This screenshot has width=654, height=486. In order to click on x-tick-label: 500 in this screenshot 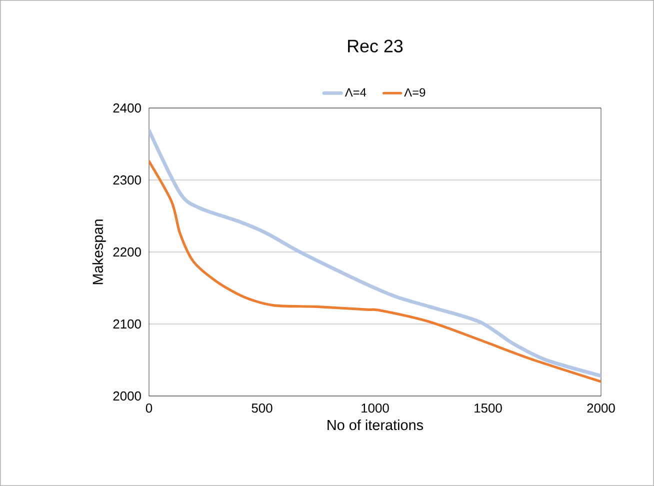, I will do `click(262, 408)`.